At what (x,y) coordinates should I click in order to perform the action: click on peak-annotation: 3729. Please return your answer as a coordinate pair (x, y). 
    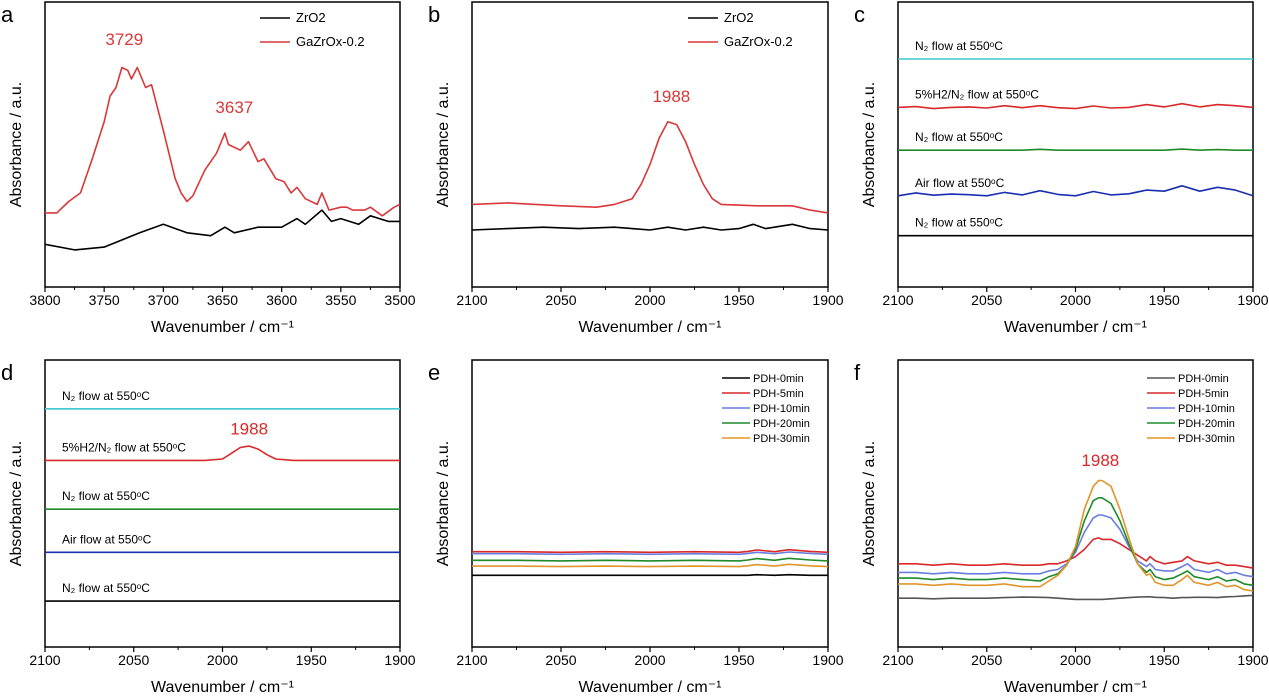
    Looking at the image, I should click on (124, 39).